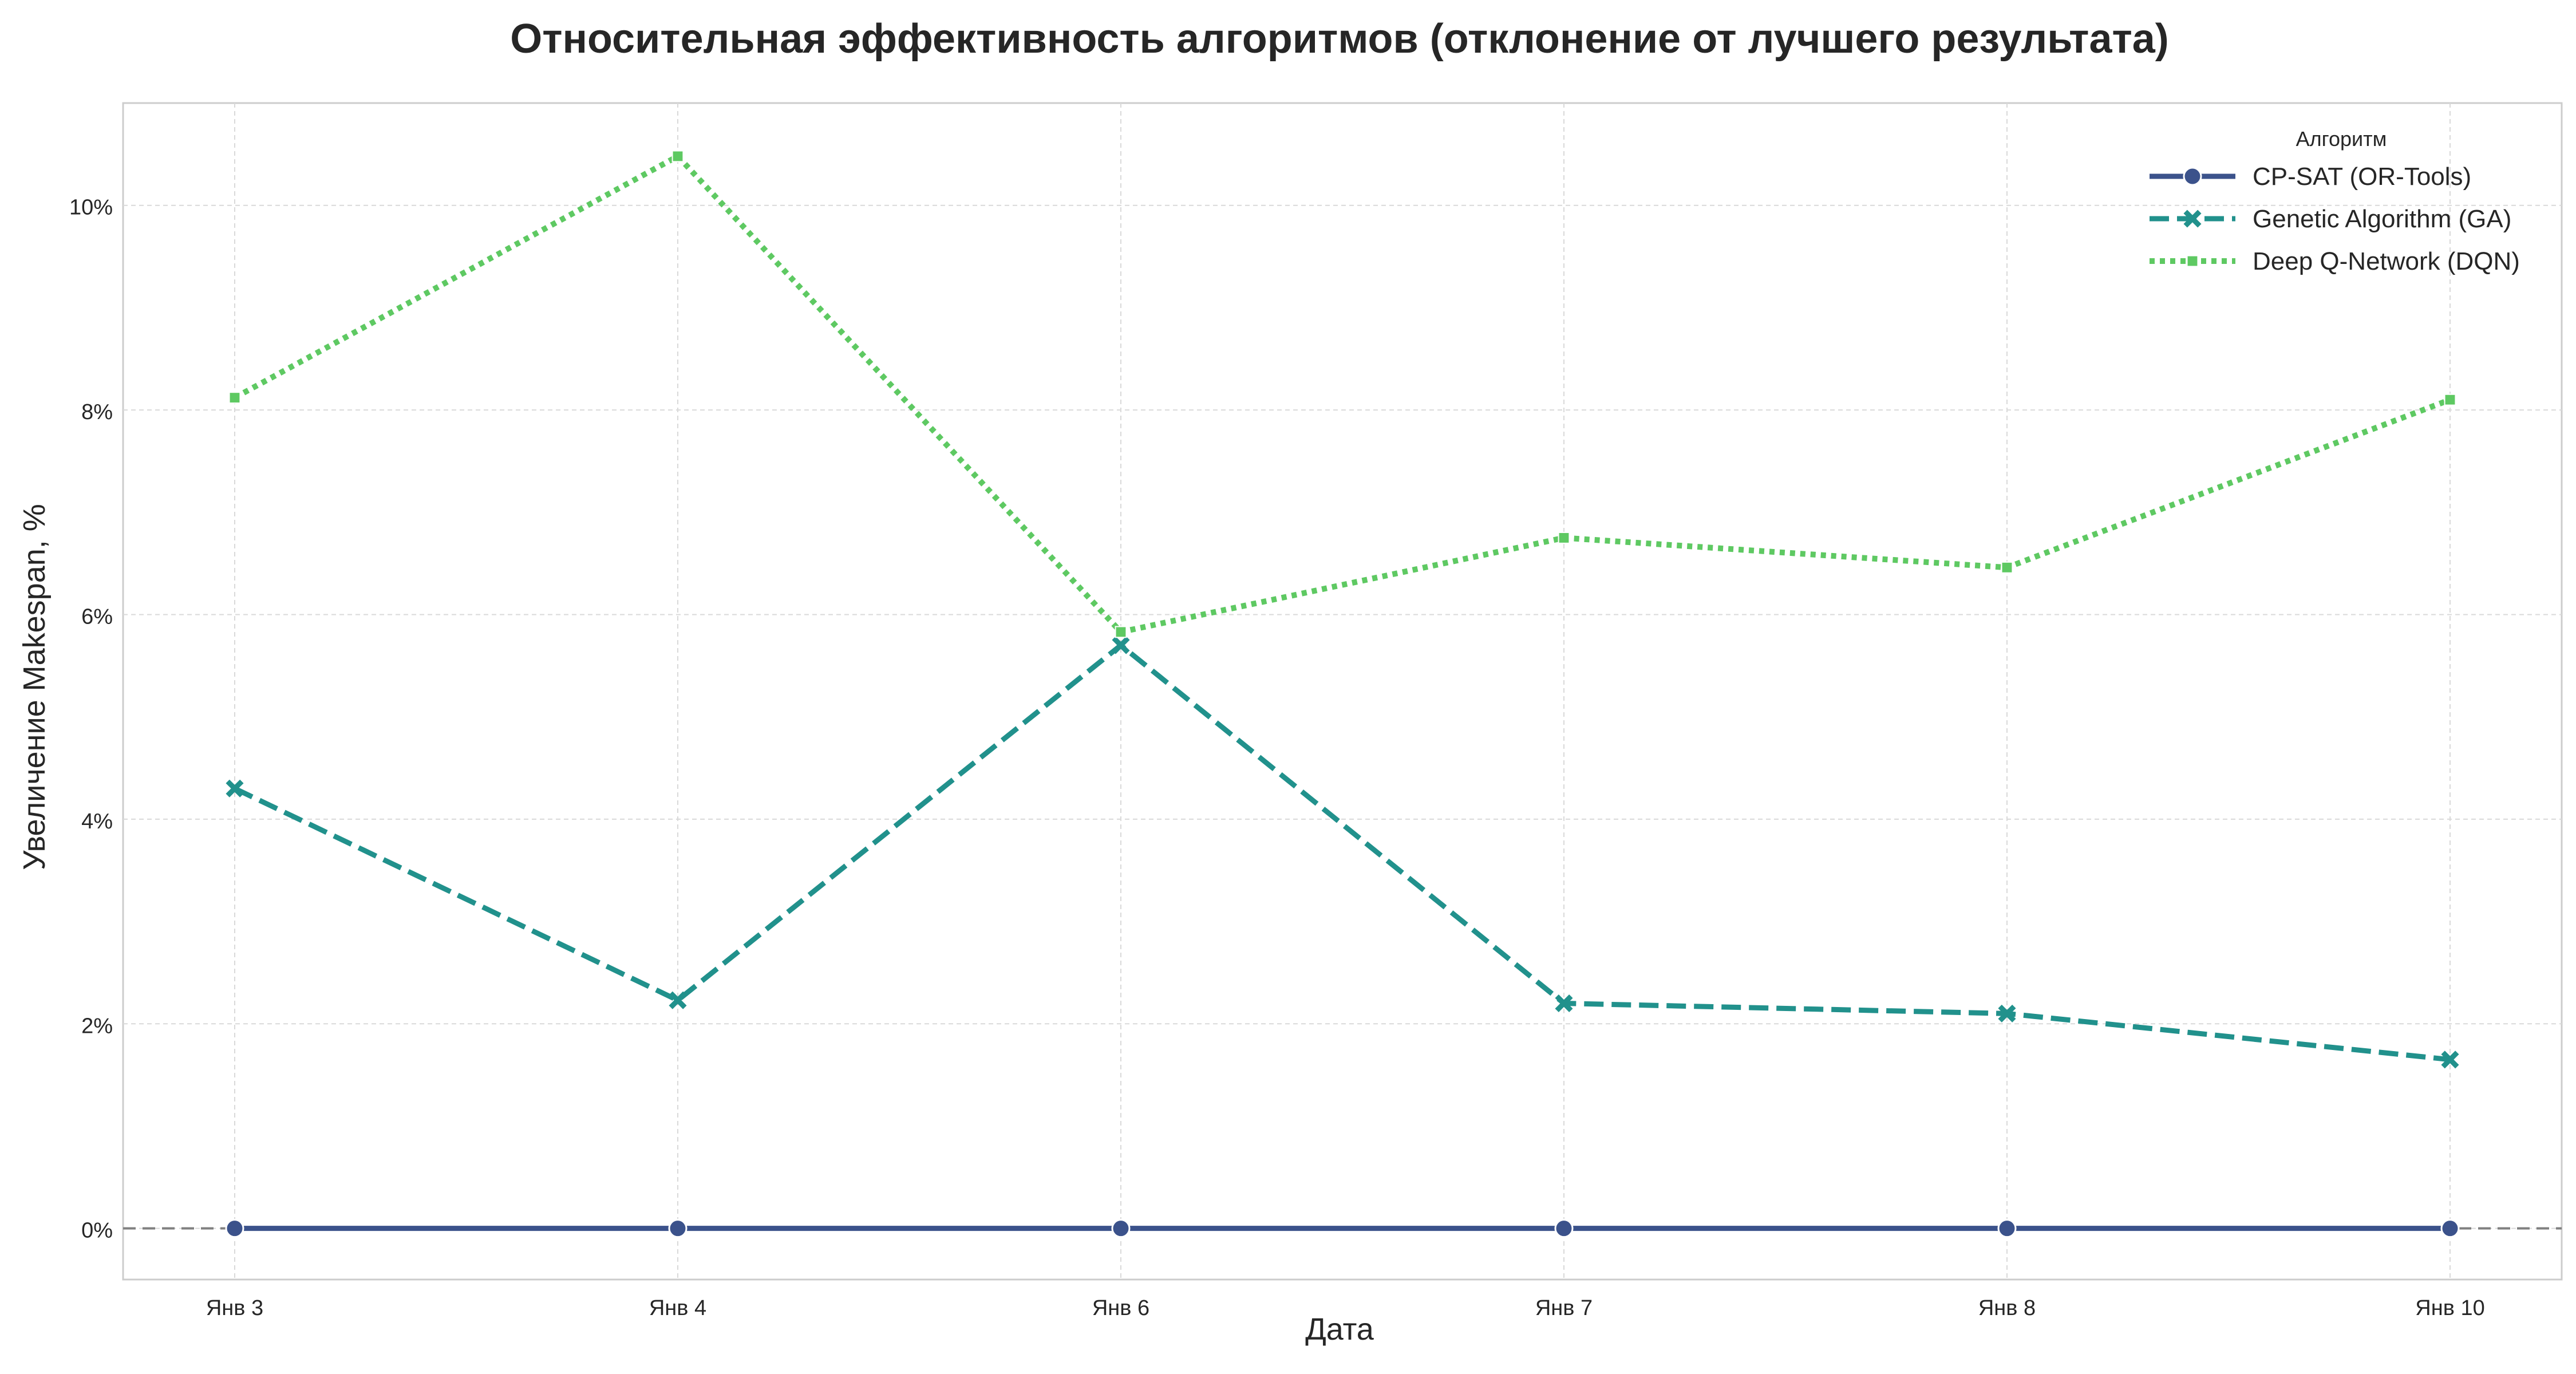 This screenshot has height=1374, width=2576. I want to click on legend-marker-2-stroke, so click(2192, 219).